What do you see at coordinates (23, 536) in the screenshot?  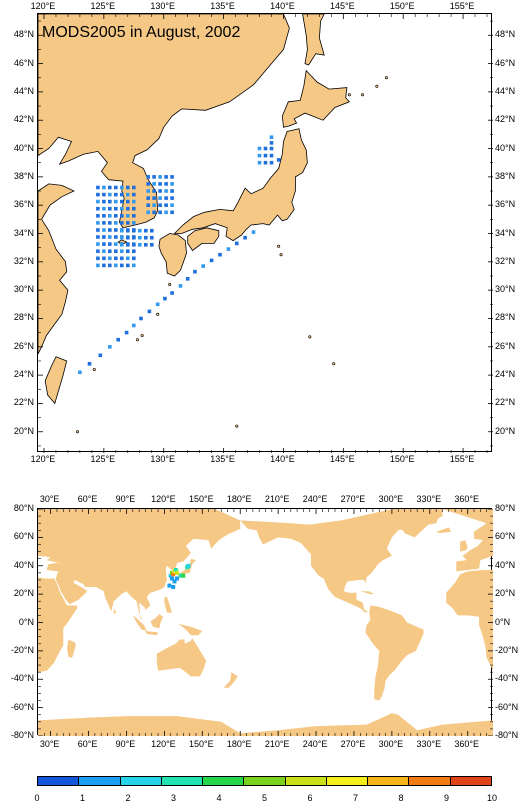 I see `lat-tick-label: 60°N` at bounding box center [23, 536].